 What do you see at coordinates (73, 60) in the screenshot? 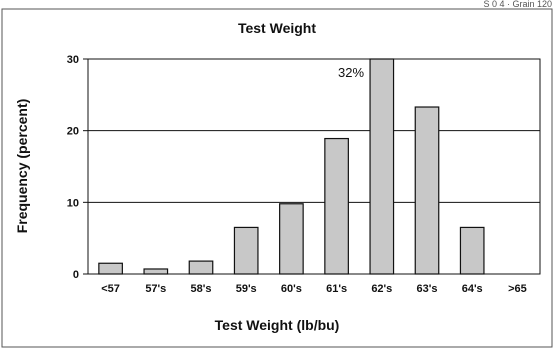
I see `y-tick-label: 30` at bounding box center [73, 60].